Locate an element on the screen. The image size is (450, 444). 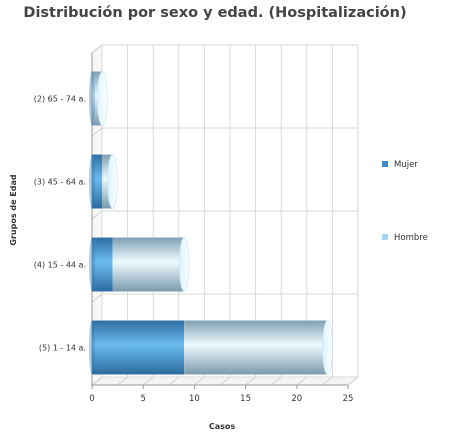
y-axis-title: Grupos de Edad is located at coordinates (13, 210).